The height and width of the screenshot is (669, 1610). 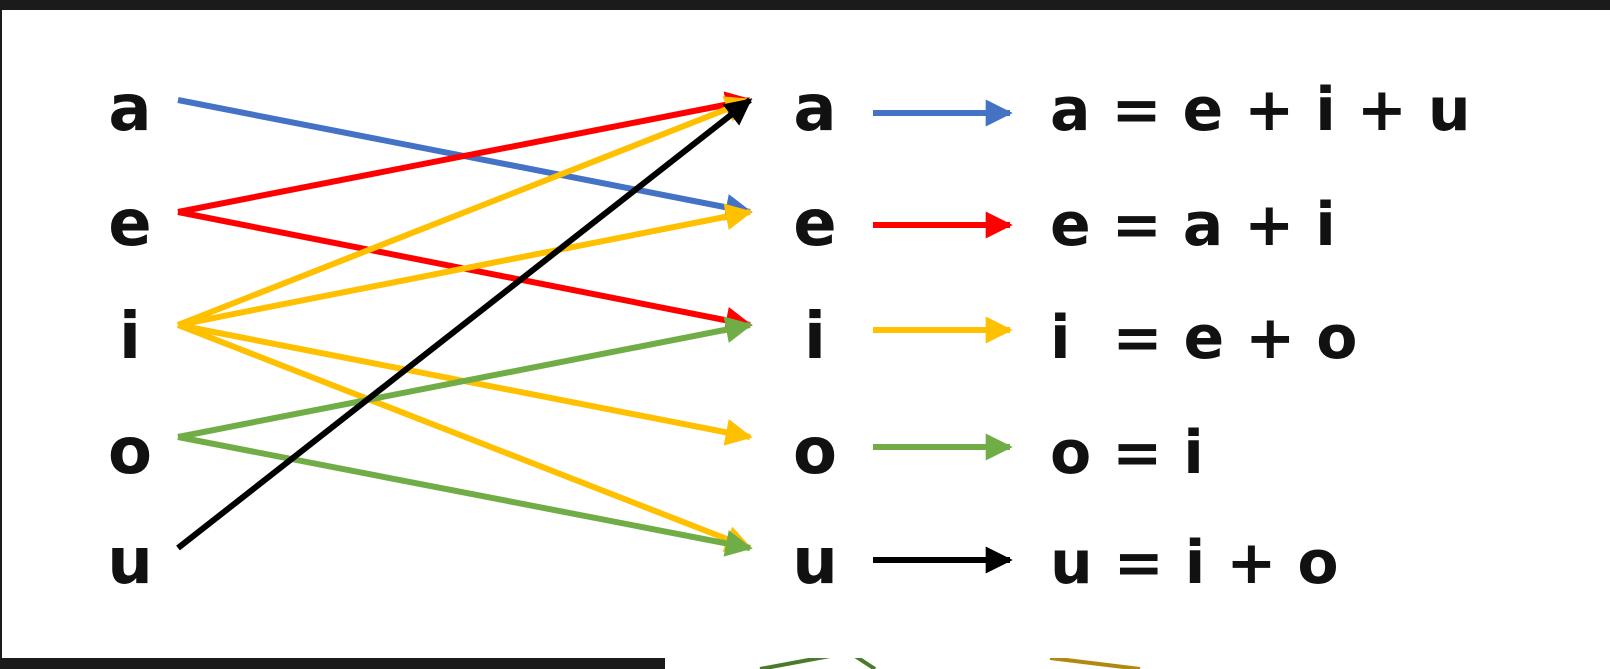 I want to click on left-vowel-i: i, so click(x=130, y=337).